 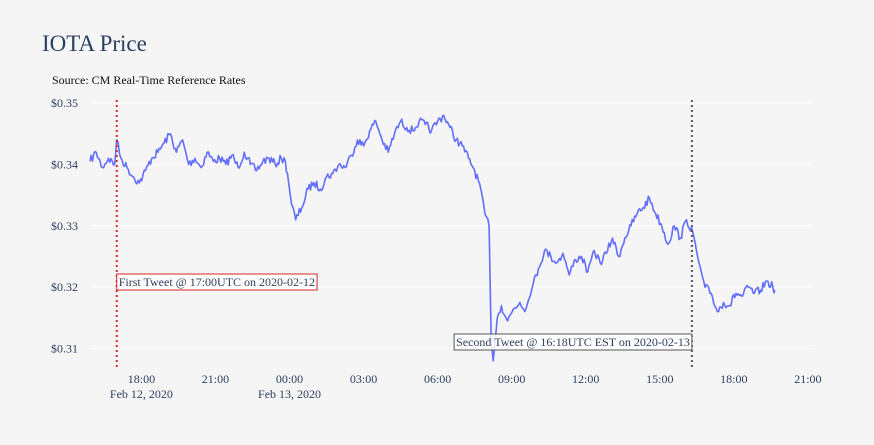 I want to click on y-tick-label: $0.33, so click(x=64, y=226).